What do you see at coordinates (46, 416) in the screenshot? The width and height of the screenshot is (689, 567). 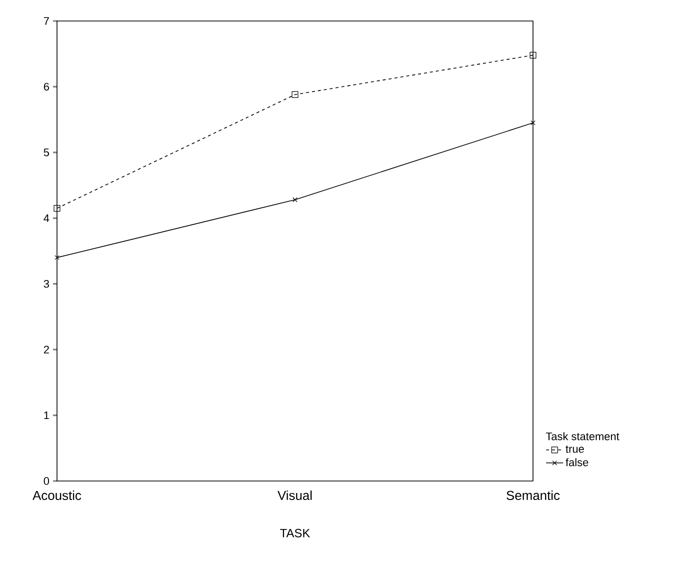 I see `y-tick-label: 1` at bounding box center [46, 416].